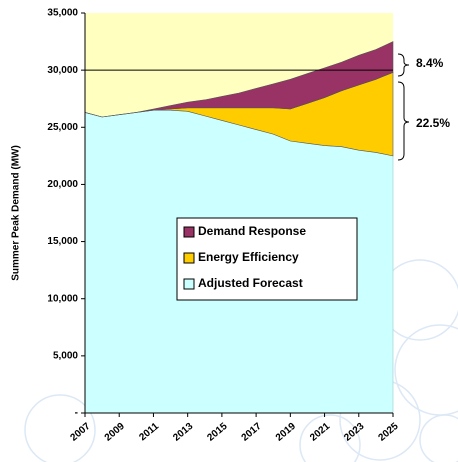  Describe the element at coordinates (183, 432) in the screenshot. I see `x-tick-label: 2013` at that location.